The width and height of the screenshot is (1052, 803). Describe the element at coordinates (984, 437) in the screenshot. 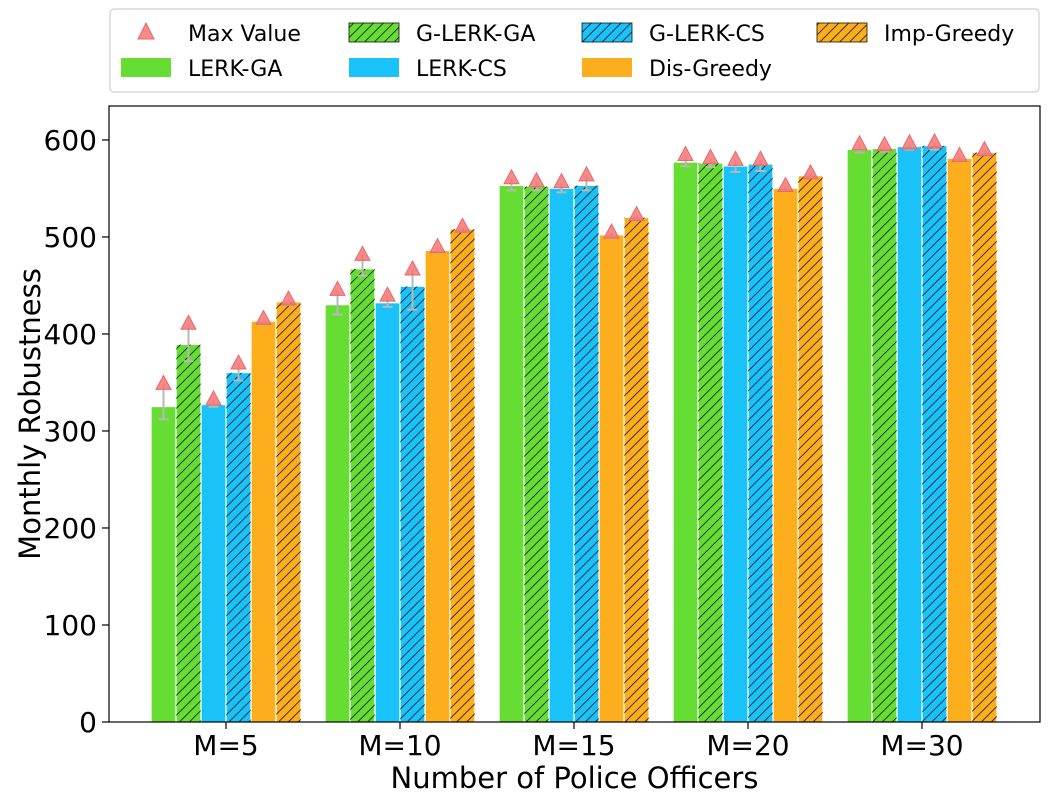

I see `bar-hatch-imp-greedy-m30` at that location.